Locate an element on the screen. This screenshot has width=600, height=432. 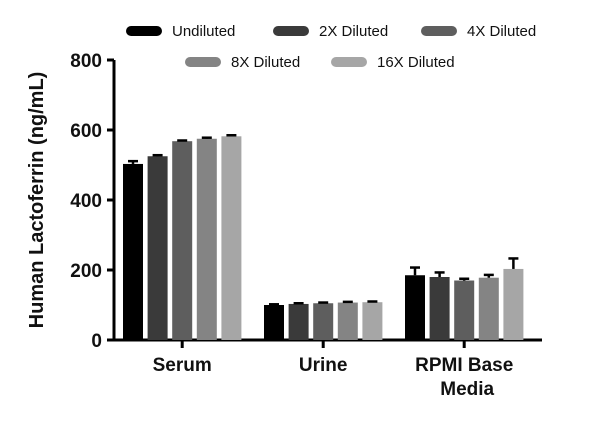
legend-label: 8X Diluted is located at coordinates (265, 62).